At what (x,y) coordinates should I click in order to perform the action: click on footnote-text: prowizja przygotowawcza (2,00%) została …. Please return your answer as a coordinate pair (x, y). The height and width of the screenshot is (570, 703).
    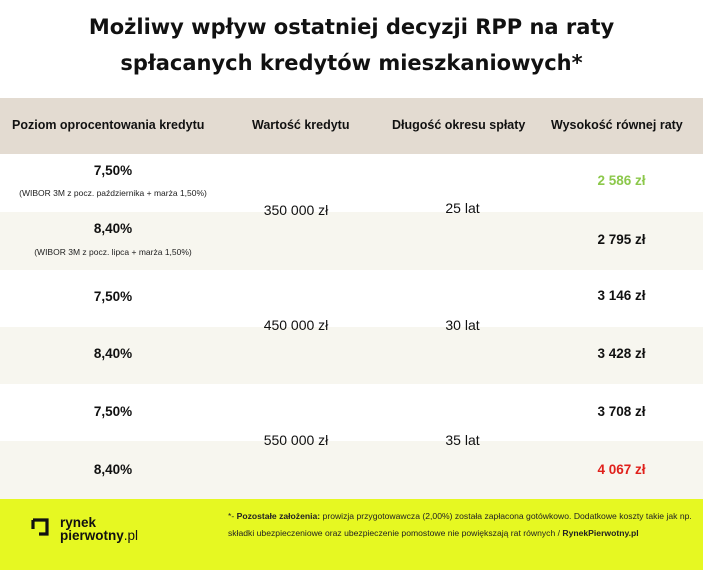
    Looking at the image, I should click on (460, 524).